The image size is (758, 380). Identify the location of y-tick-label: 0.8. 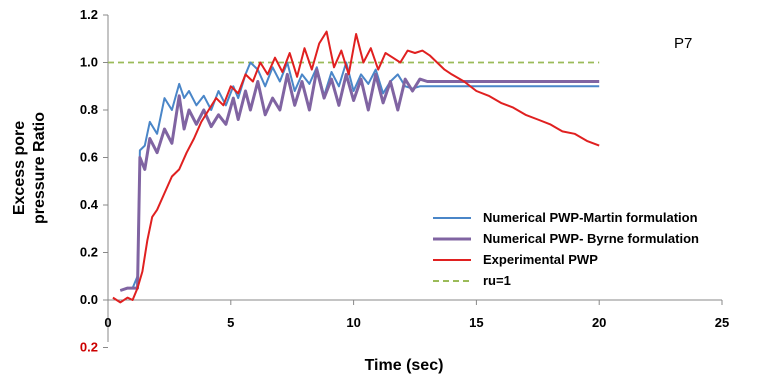
(89, 109).